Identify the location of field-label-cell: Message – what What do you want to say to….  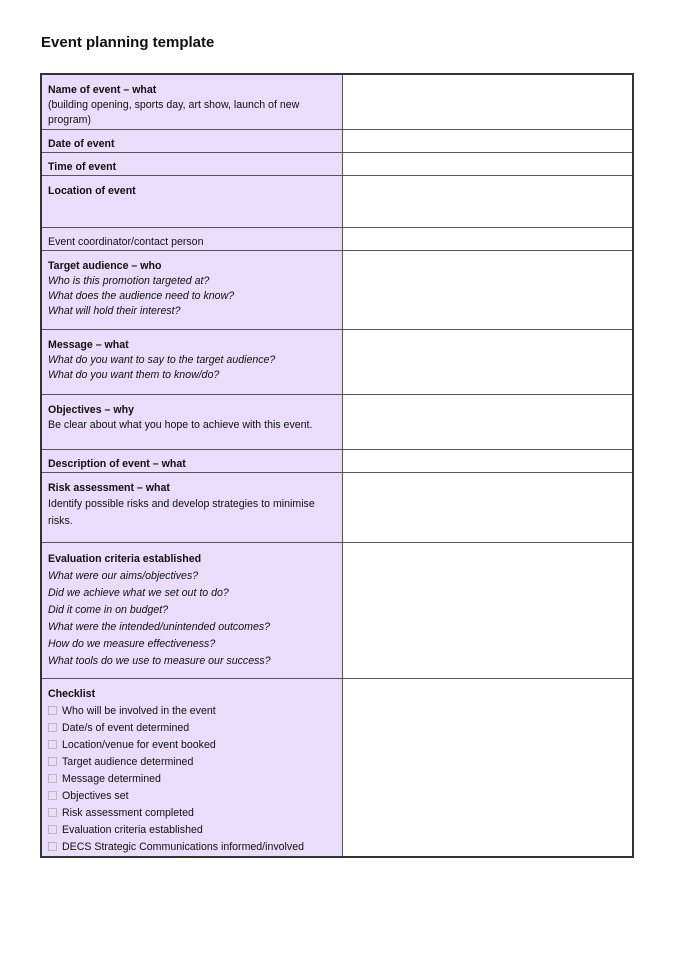
(191, 362).